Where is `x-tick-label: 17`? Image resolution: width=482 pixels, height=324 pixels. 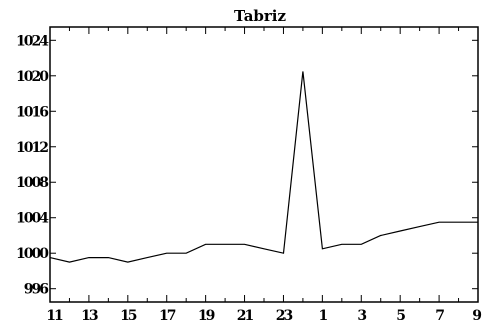
x-tick-label: 17 is located at coordinates (167, 316).